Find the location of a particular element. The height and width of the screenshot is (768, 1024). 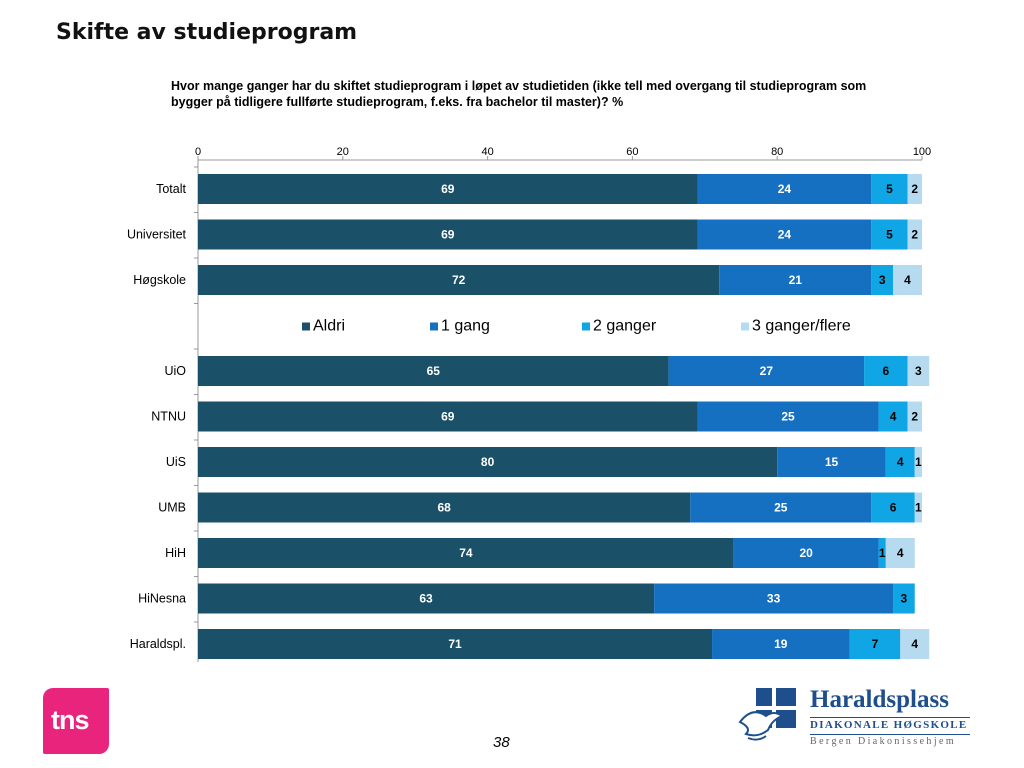

data-label: 19 is located at coordinates (781, 644).